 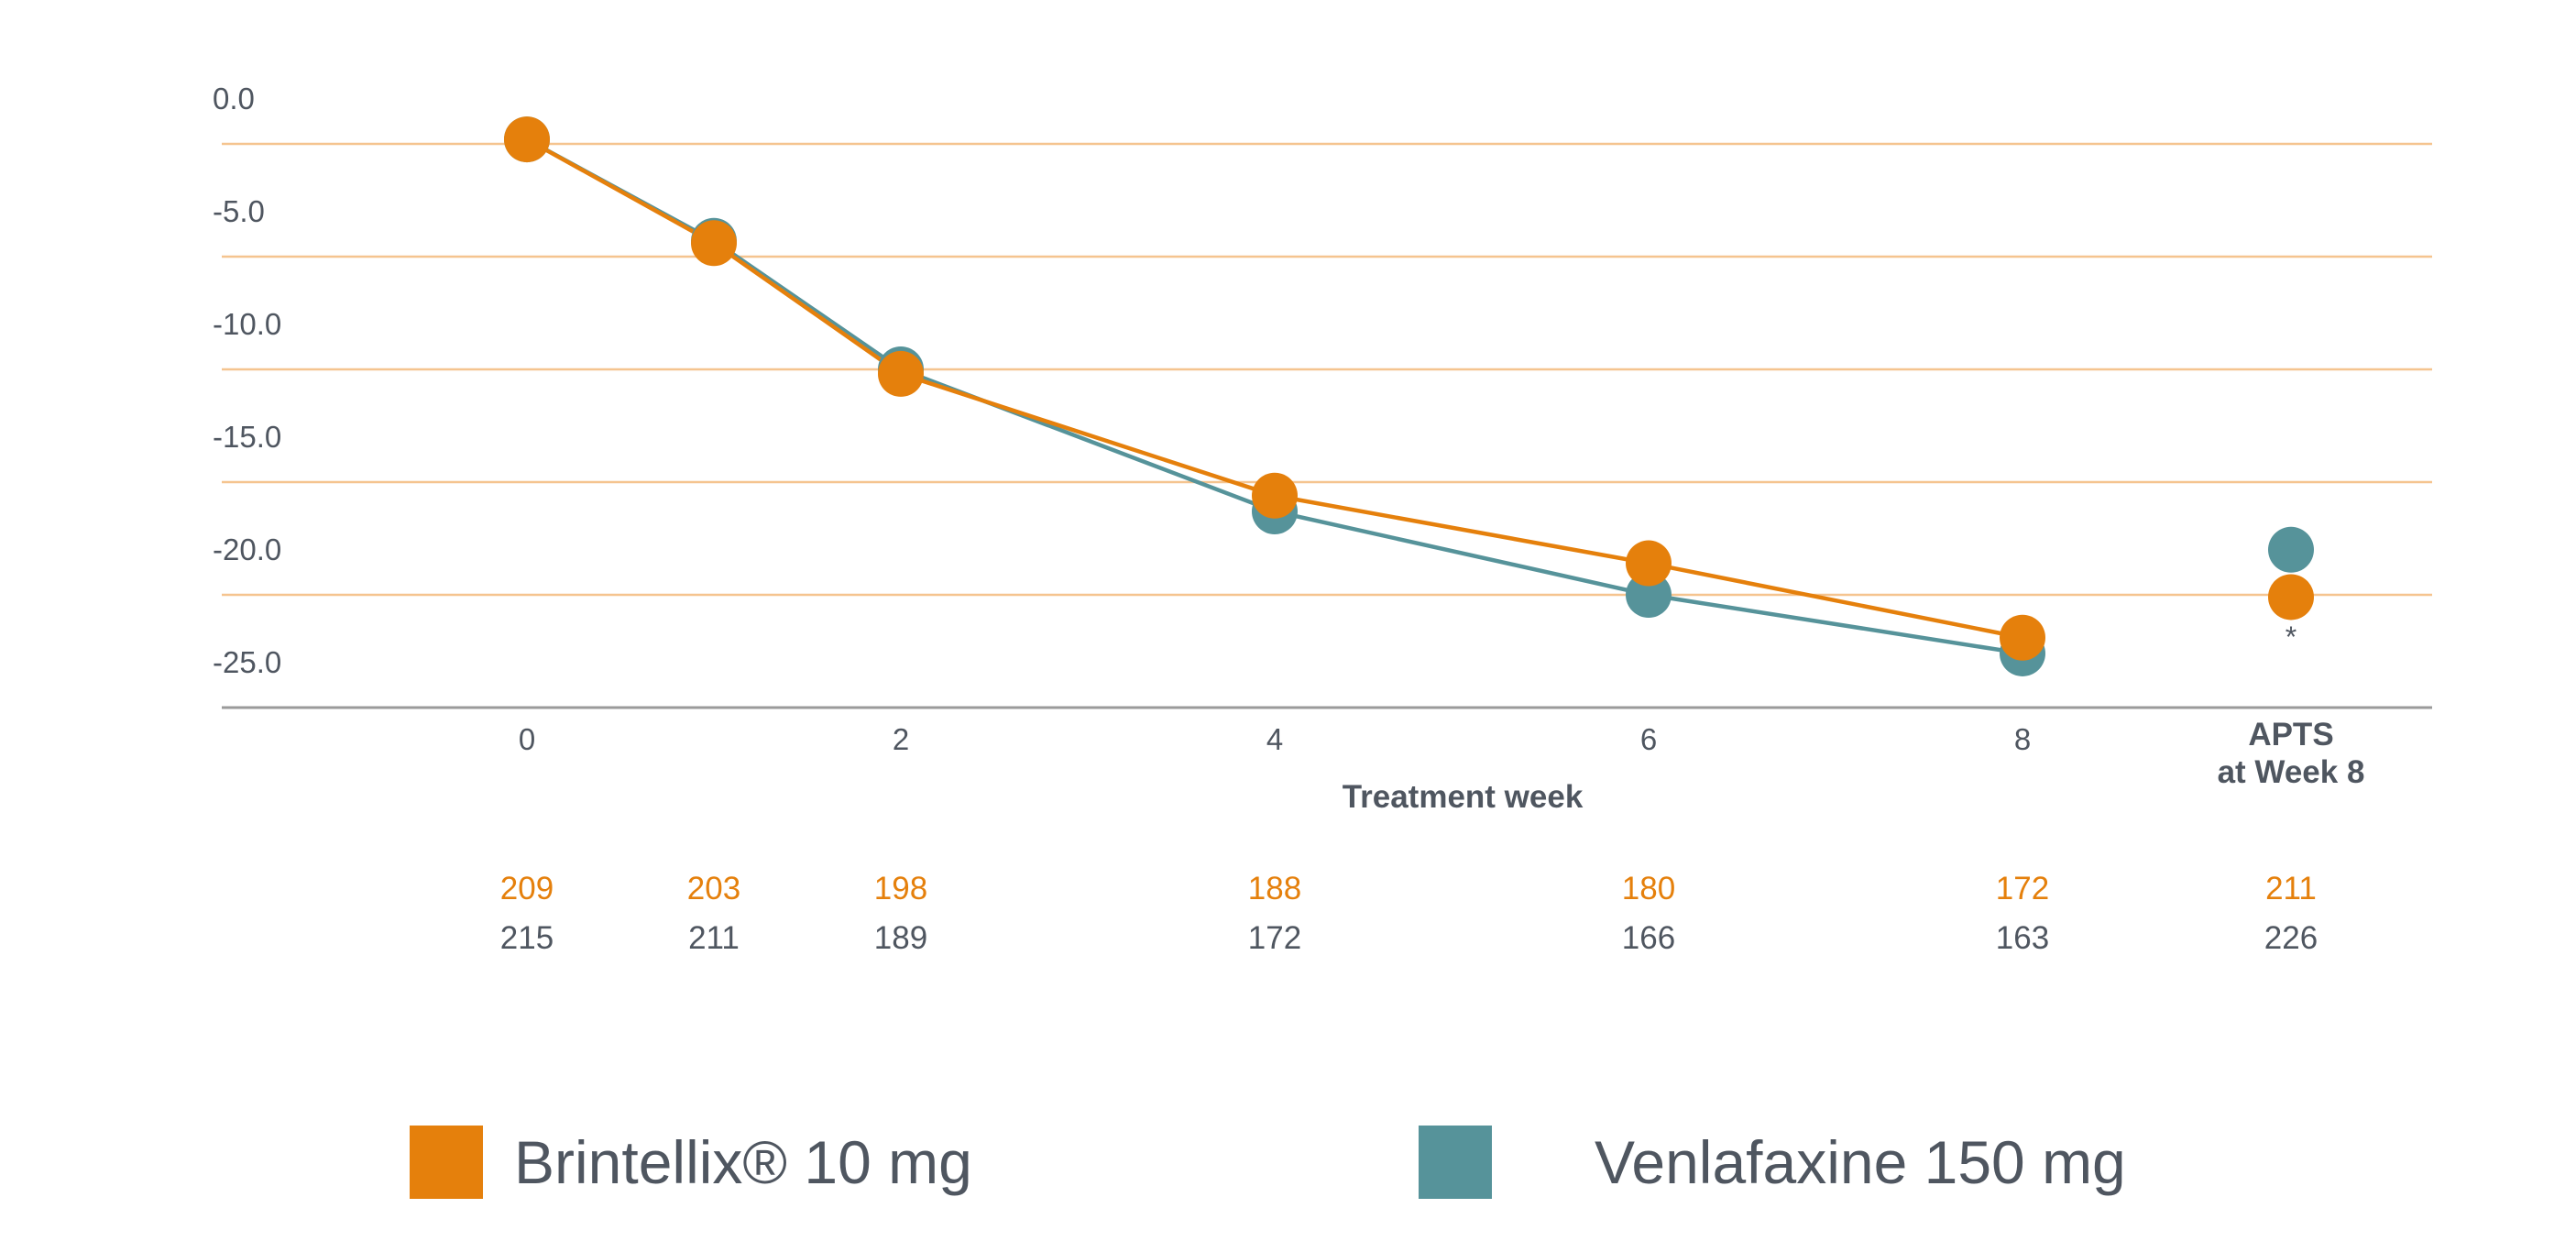 I want to click on y-tick-label: -15.0, so click(x=247, y=437).